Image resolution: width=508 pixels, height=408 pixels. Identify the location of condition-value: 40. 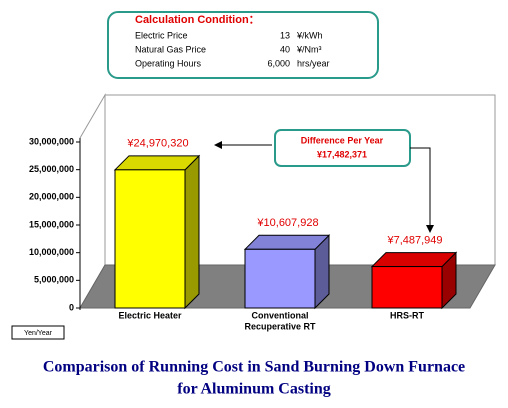
(285, 49).